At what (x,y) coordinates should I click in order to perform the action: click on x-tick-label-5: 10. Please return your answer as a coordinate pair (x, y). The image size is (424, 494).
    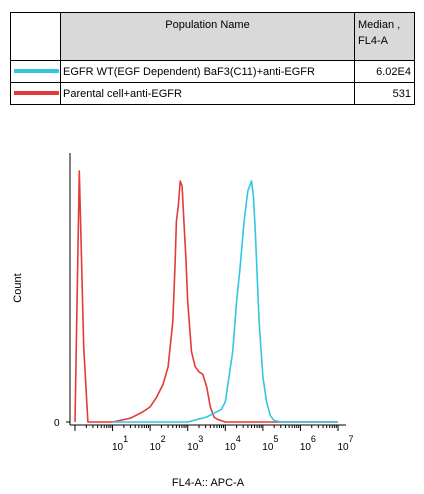
    Looking at the image, I should click on (268, 447).